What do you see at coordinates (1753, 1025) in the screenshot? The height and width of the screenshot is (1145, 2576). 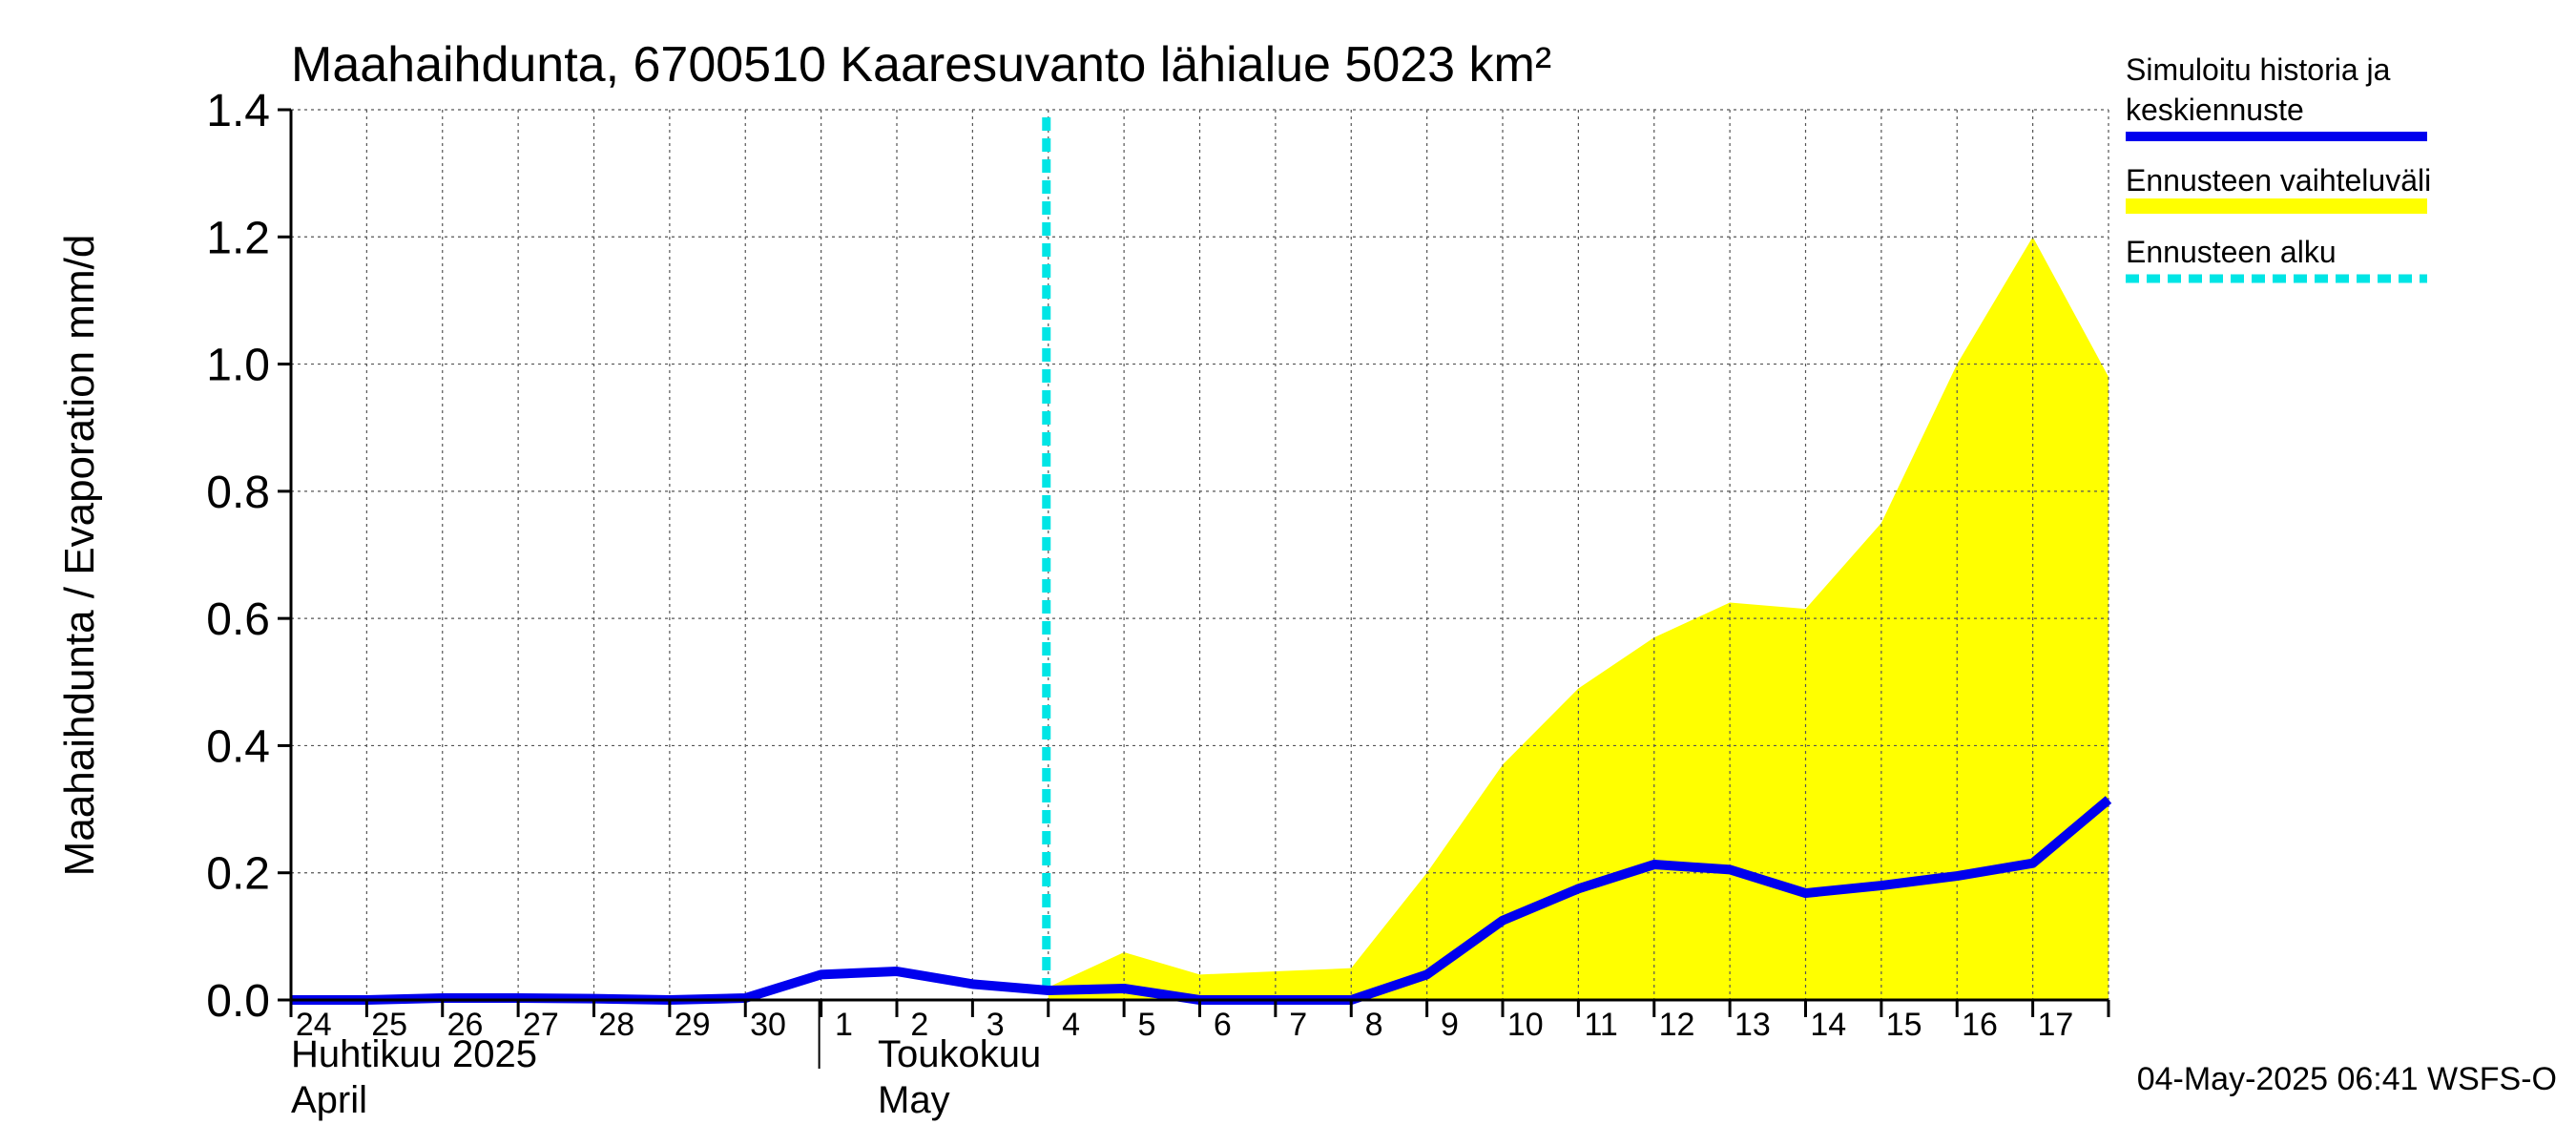 I see `x-tick-label: 13` at bounding box center [1753, 1025].